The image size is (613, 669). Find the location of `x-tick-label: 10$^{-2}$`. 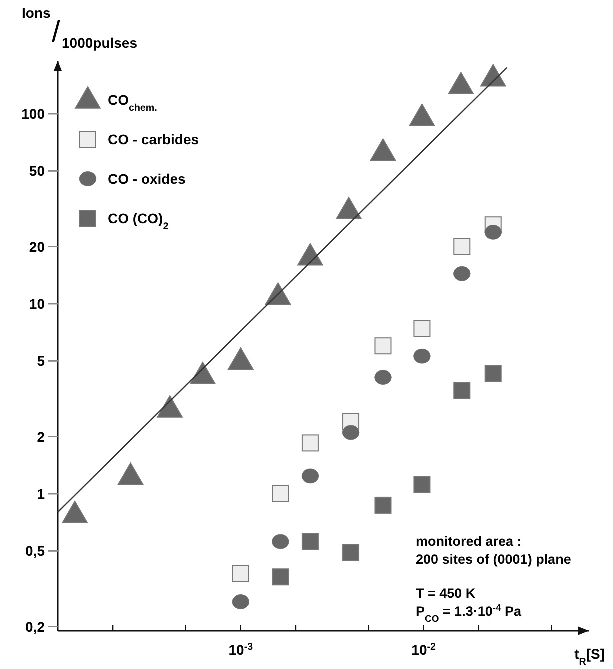

x-tick-label: 10$^{-2}$ is located at coordinates (424, 650).